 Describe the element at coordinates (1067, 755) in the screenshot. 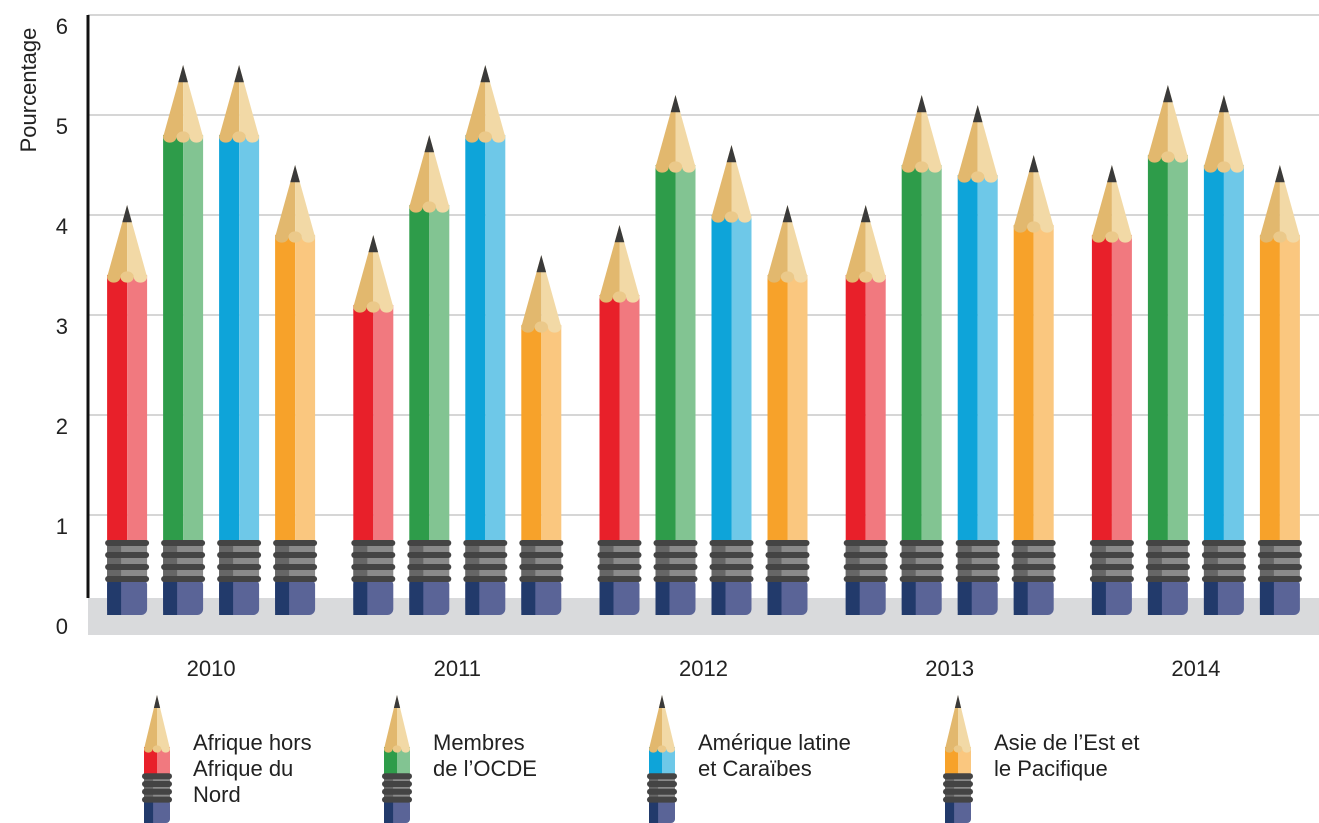

I see `legend-label: Asie de l’Est et le Pacifique` at that location.